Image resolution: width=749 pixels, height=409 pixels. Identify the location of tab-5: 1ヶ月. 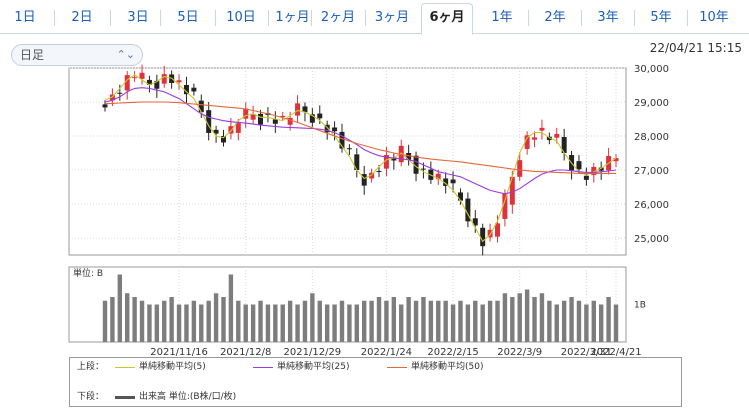
(292, 17).